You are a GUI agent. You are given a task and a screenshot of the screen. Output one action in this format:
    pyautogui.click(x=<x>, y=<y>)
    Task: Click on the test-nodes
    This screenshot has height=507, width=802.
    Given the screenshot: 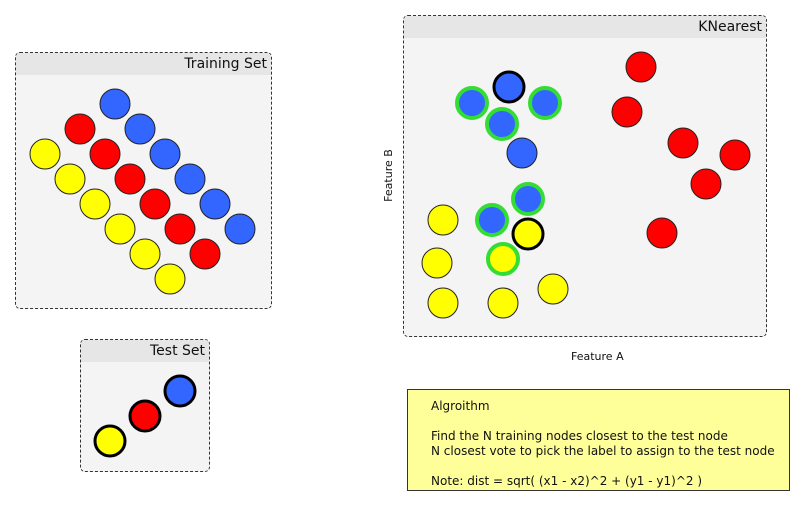 What is the action you would take?
    pyautogui.click(x=145, y=416)
    